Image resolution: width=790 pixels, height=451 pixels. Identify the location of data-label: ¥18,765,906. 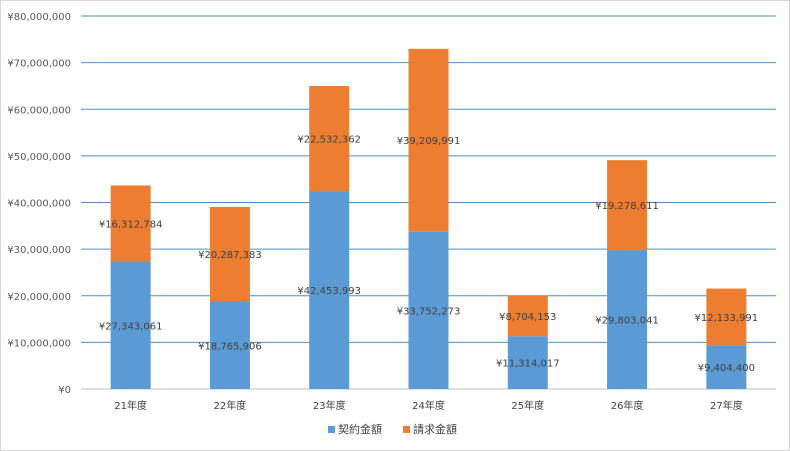
(230, 346).